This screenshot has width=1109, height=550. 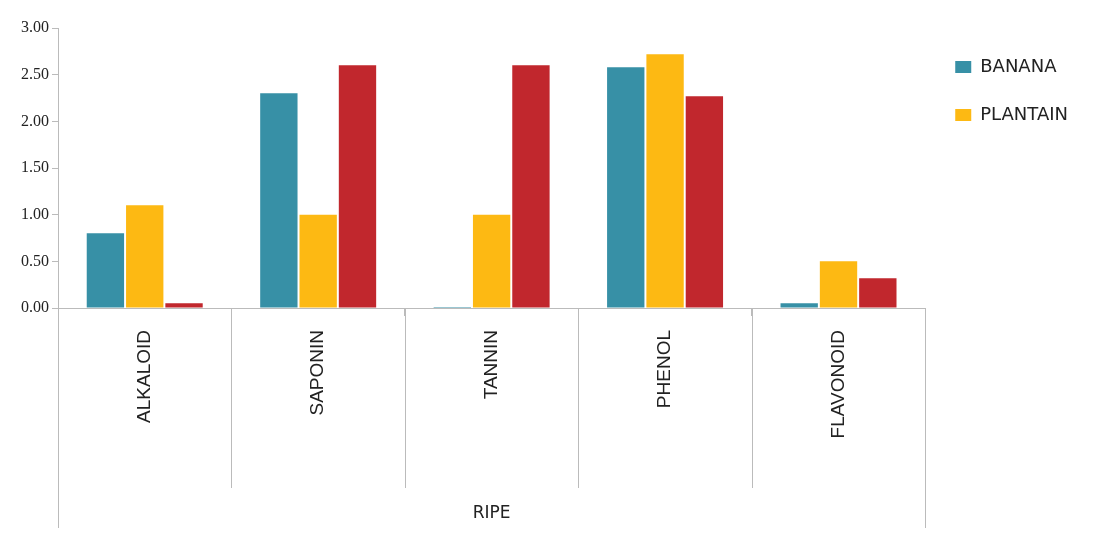 I want to click on x-tick-label: PHENOL, so click(x=664, y=369).